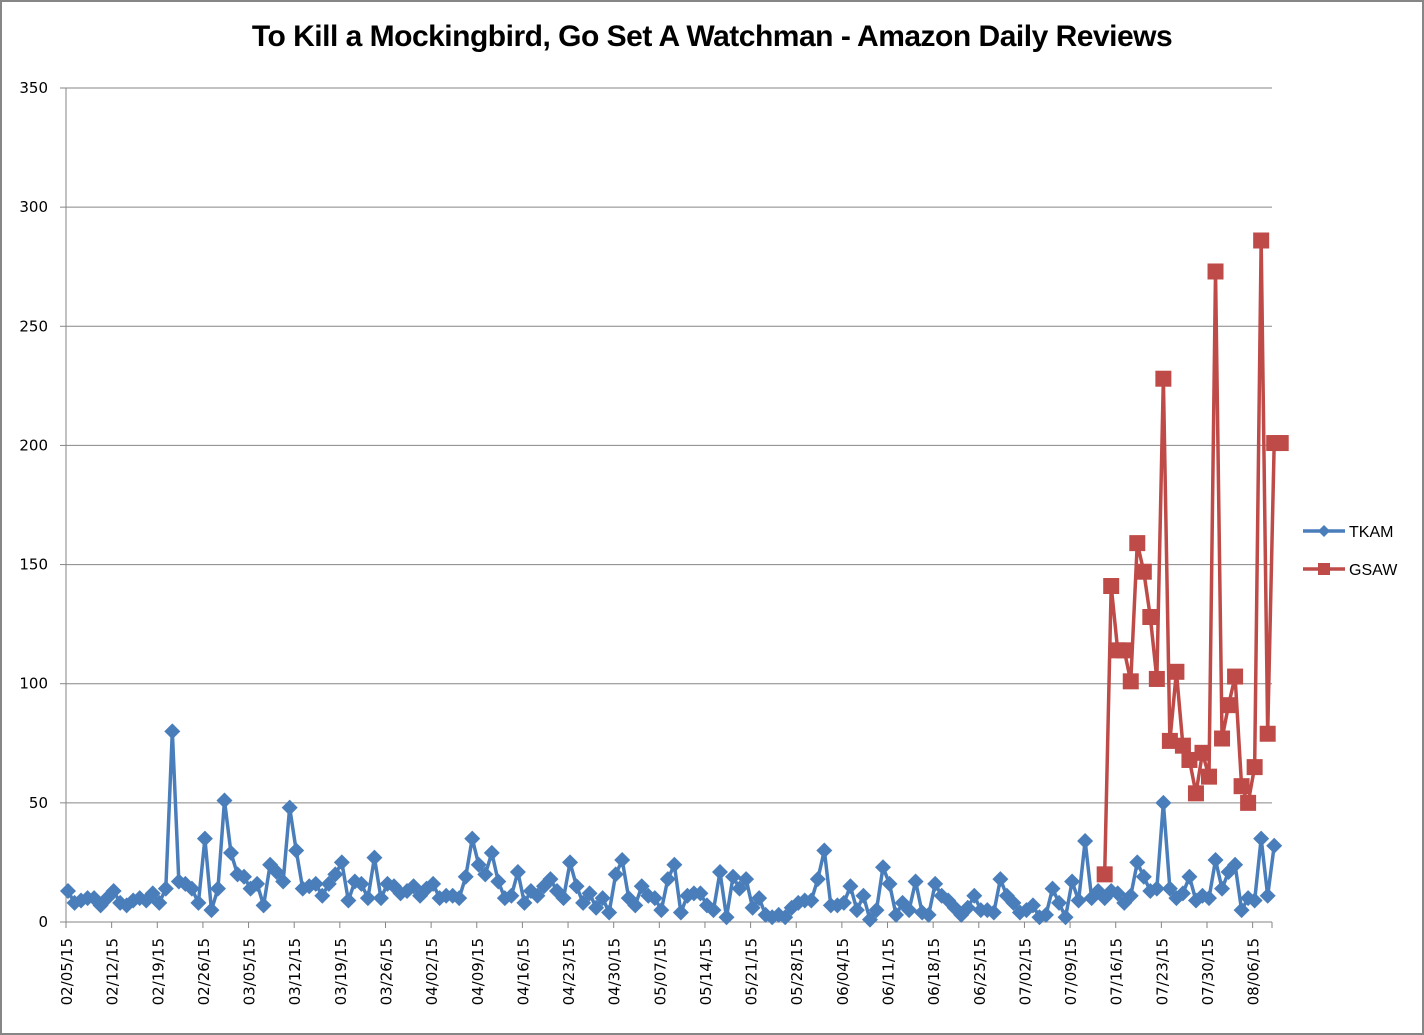  Describe the element at coordinates (660, 971) in the screenshot. I see `x-tick-label: 05/07/15` at that location.